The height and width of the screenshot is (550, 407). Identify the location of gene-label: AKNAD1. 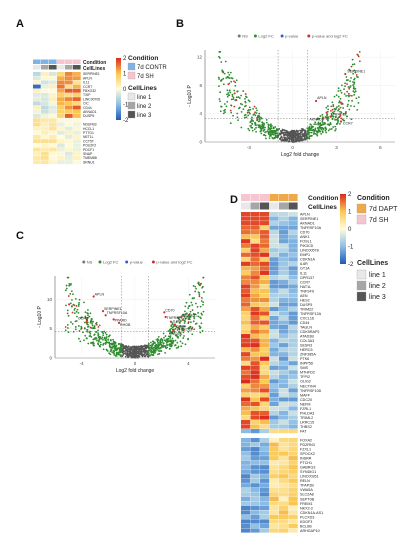
(307, 224).